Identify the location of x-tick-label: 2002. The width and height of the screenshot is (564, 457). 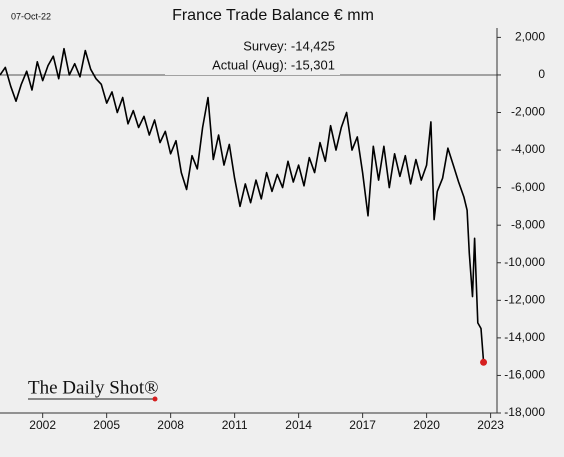
(42, 425).